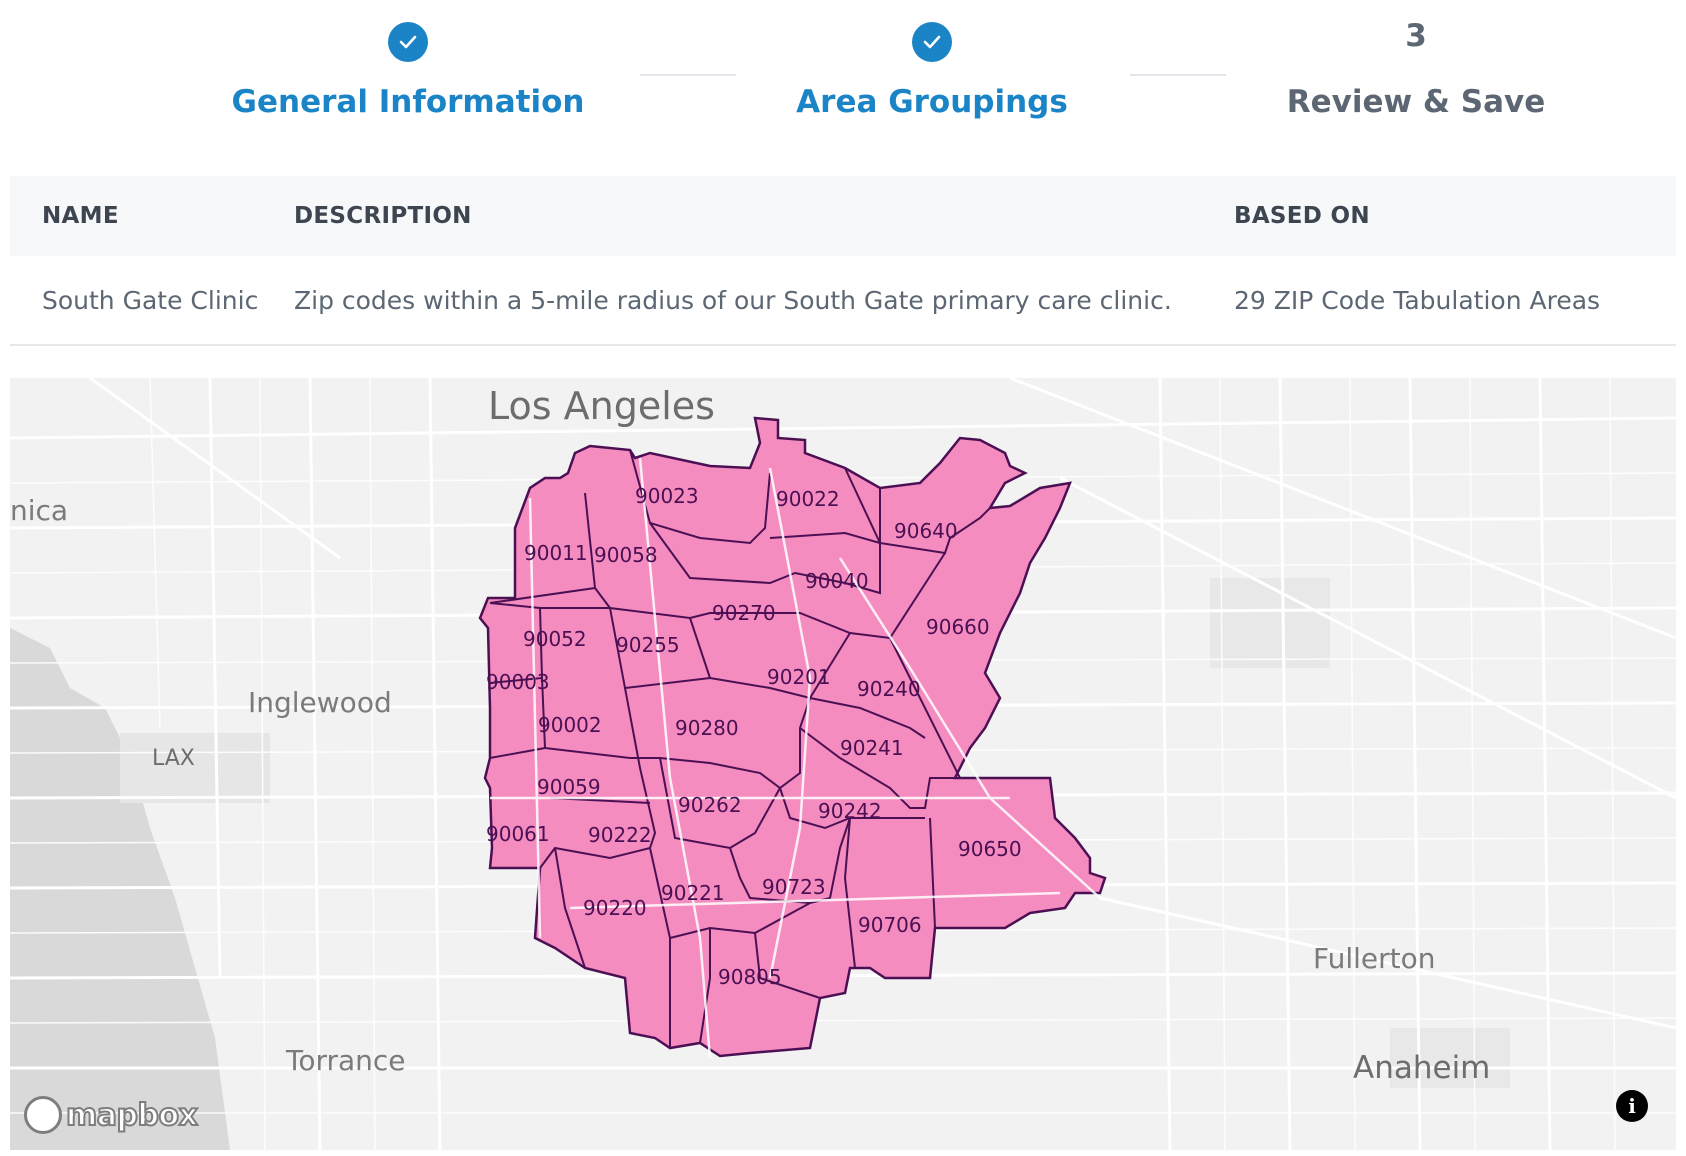 The height and width of the screenshot is (1156, 1686). What do you see at coordinates (615, 908) in the screenshot?
I see `zip-label-90220: 90220` at bounding box center [615, 908].